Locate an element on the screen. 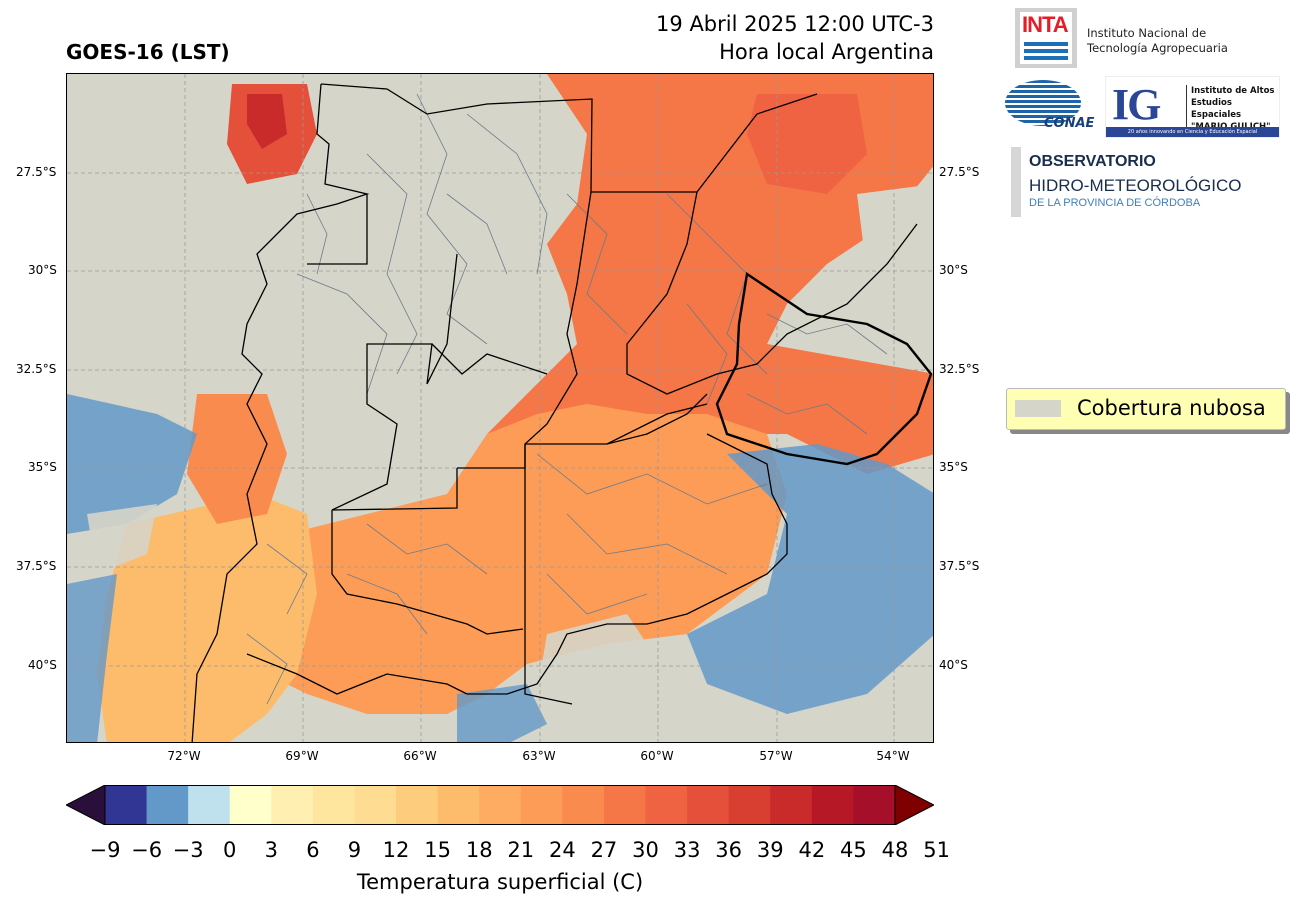 The image size is (1301, 911). ig-logo-letters: IG is located at coordinates (1136, 104).